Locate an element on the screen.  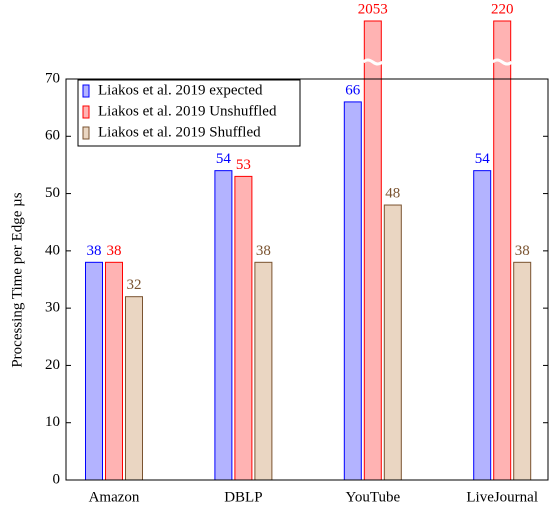
data-label: 53 is located at coordinates (243, 165).